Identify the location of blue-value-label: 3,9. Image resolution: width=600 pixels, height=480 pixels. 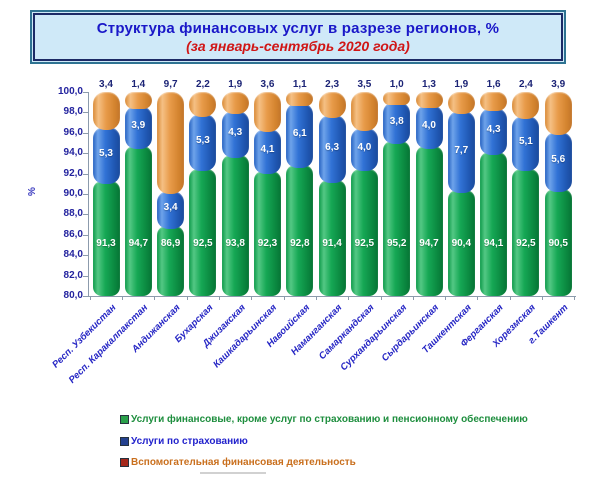
(138, 126).